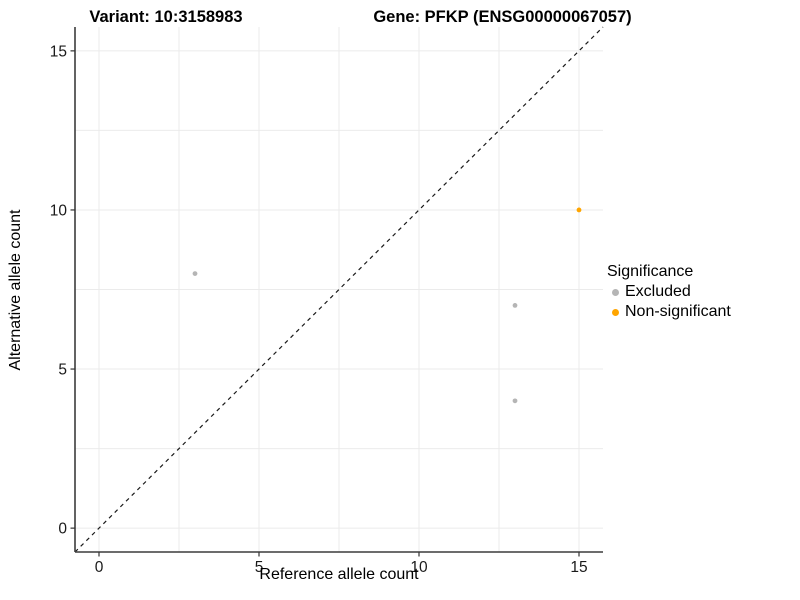 This screenshot has width=800, height=600. Describe the element at coordinates (259, 567) in the screenshot. I see `x-tick-label: 5` at that location.